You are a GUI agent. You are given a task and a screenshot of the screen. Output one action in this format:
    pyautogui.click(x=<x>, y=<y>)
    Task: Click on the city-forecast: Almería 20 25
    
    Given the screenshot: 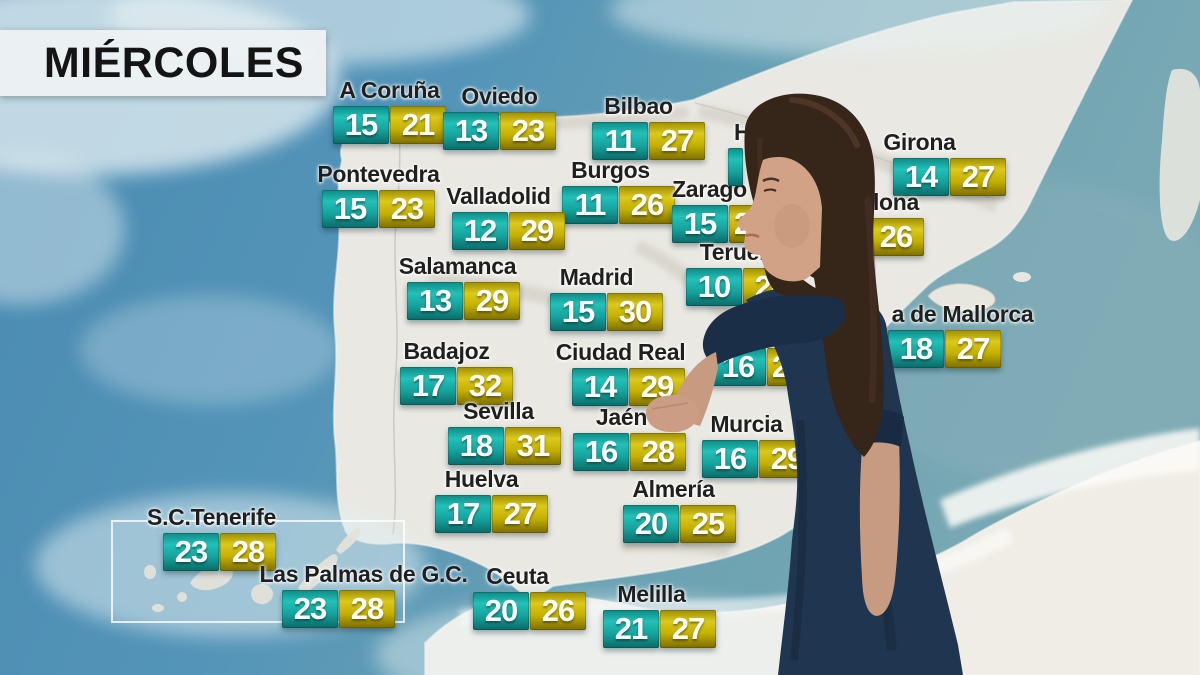 What is the action you would take?
    pyautogui.click(x=679, y=509)
    